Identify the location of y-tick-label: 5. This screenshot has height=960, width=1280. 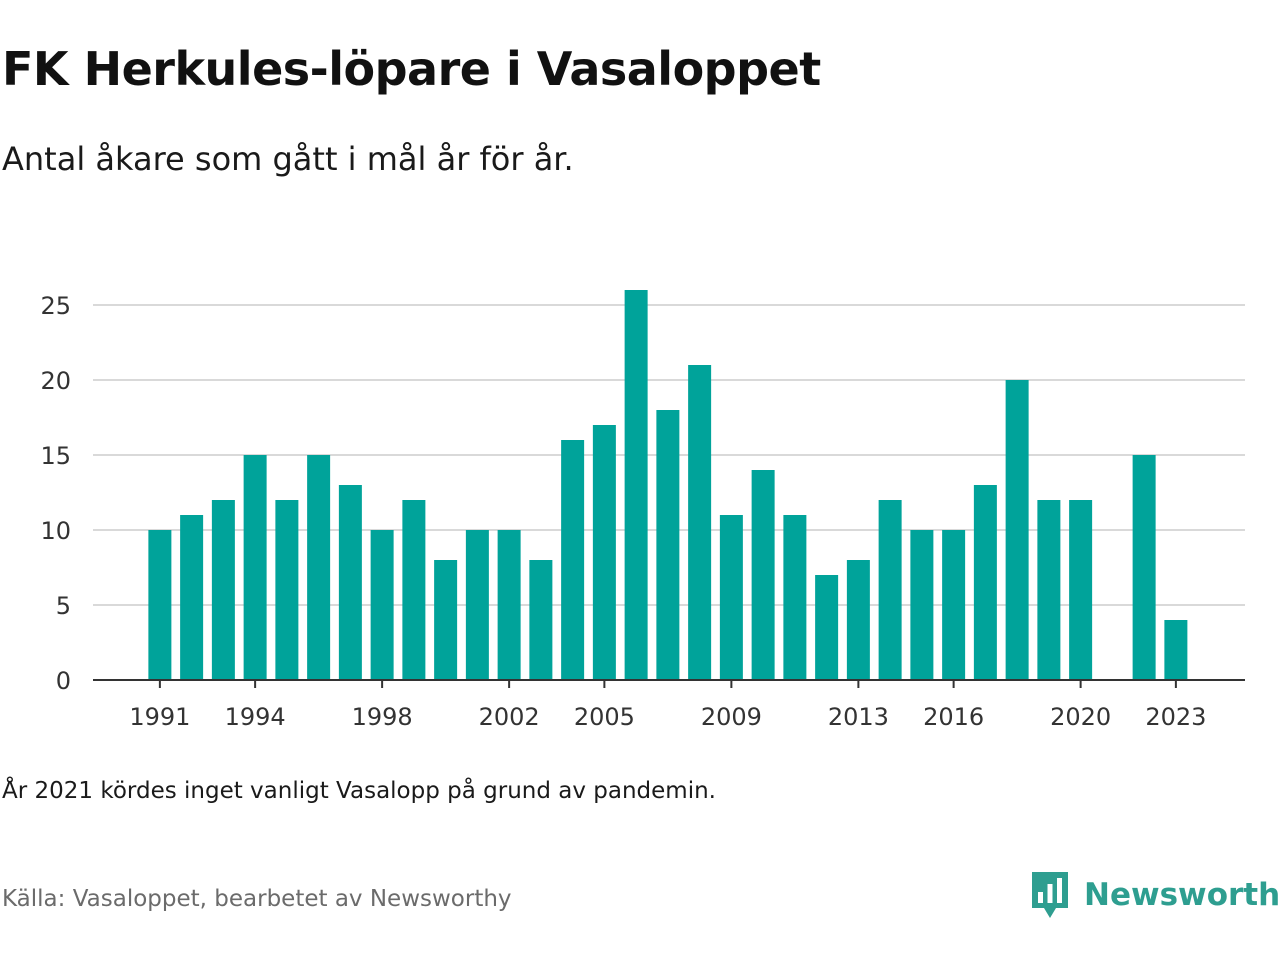
(63, 606).